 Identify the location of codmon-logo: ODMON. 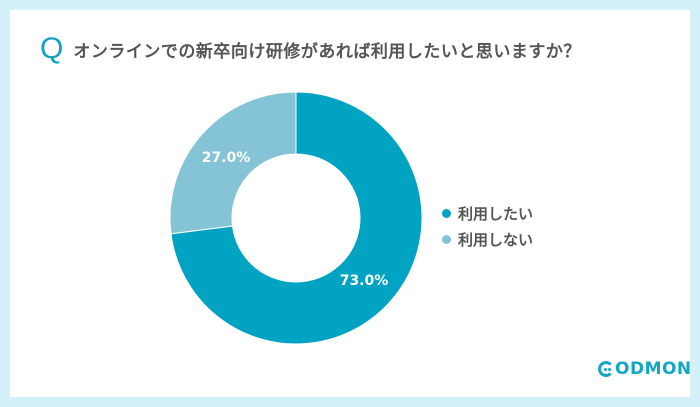
(645, 369).